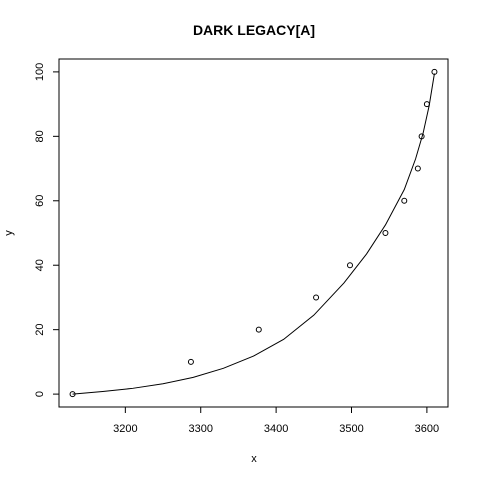 Image resolution: width=480 pixels, height=480 pixels. Describe the element at coordinates (125, 429) in the screenshot. I see `x-tick-label: 3200` at that location.